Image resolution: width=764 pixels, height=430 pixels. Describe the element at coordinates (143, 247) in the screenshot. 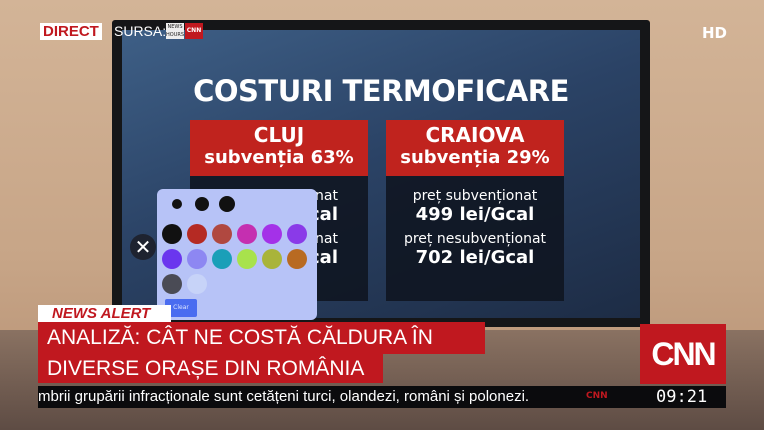

I see `close-icon: ✕` at that location.